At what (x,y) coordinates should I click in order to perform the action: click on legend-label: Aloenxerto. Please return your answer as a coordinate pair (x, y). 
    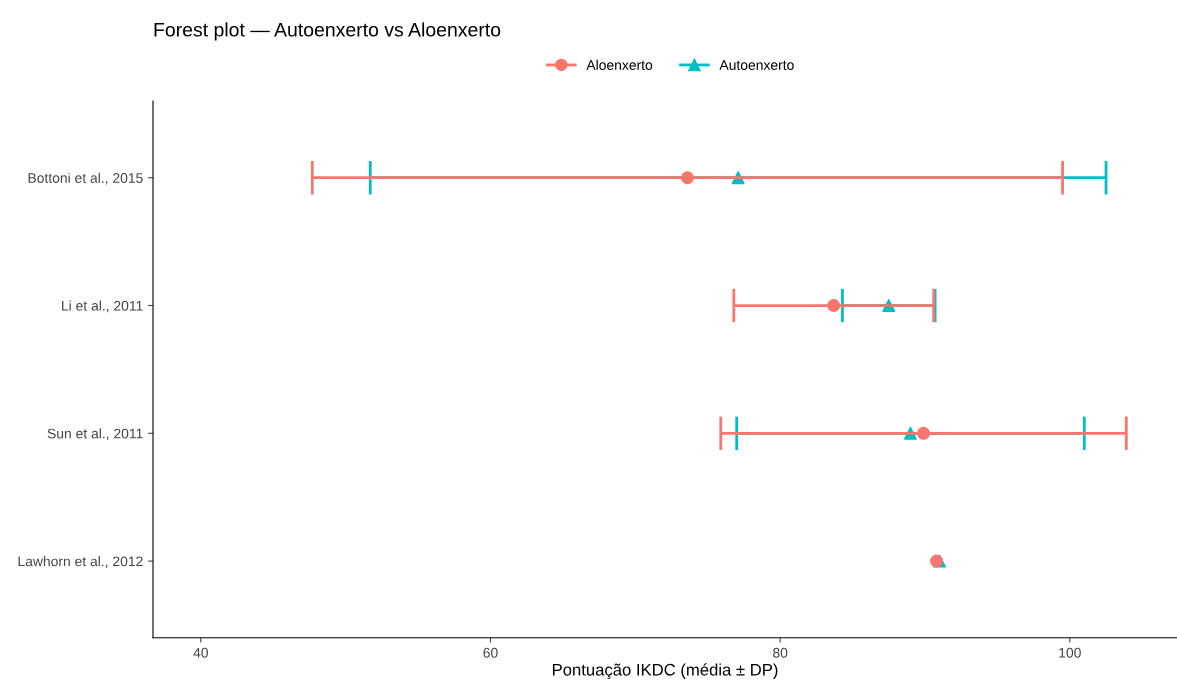
    Looking at the image, I should click on (619, 64).